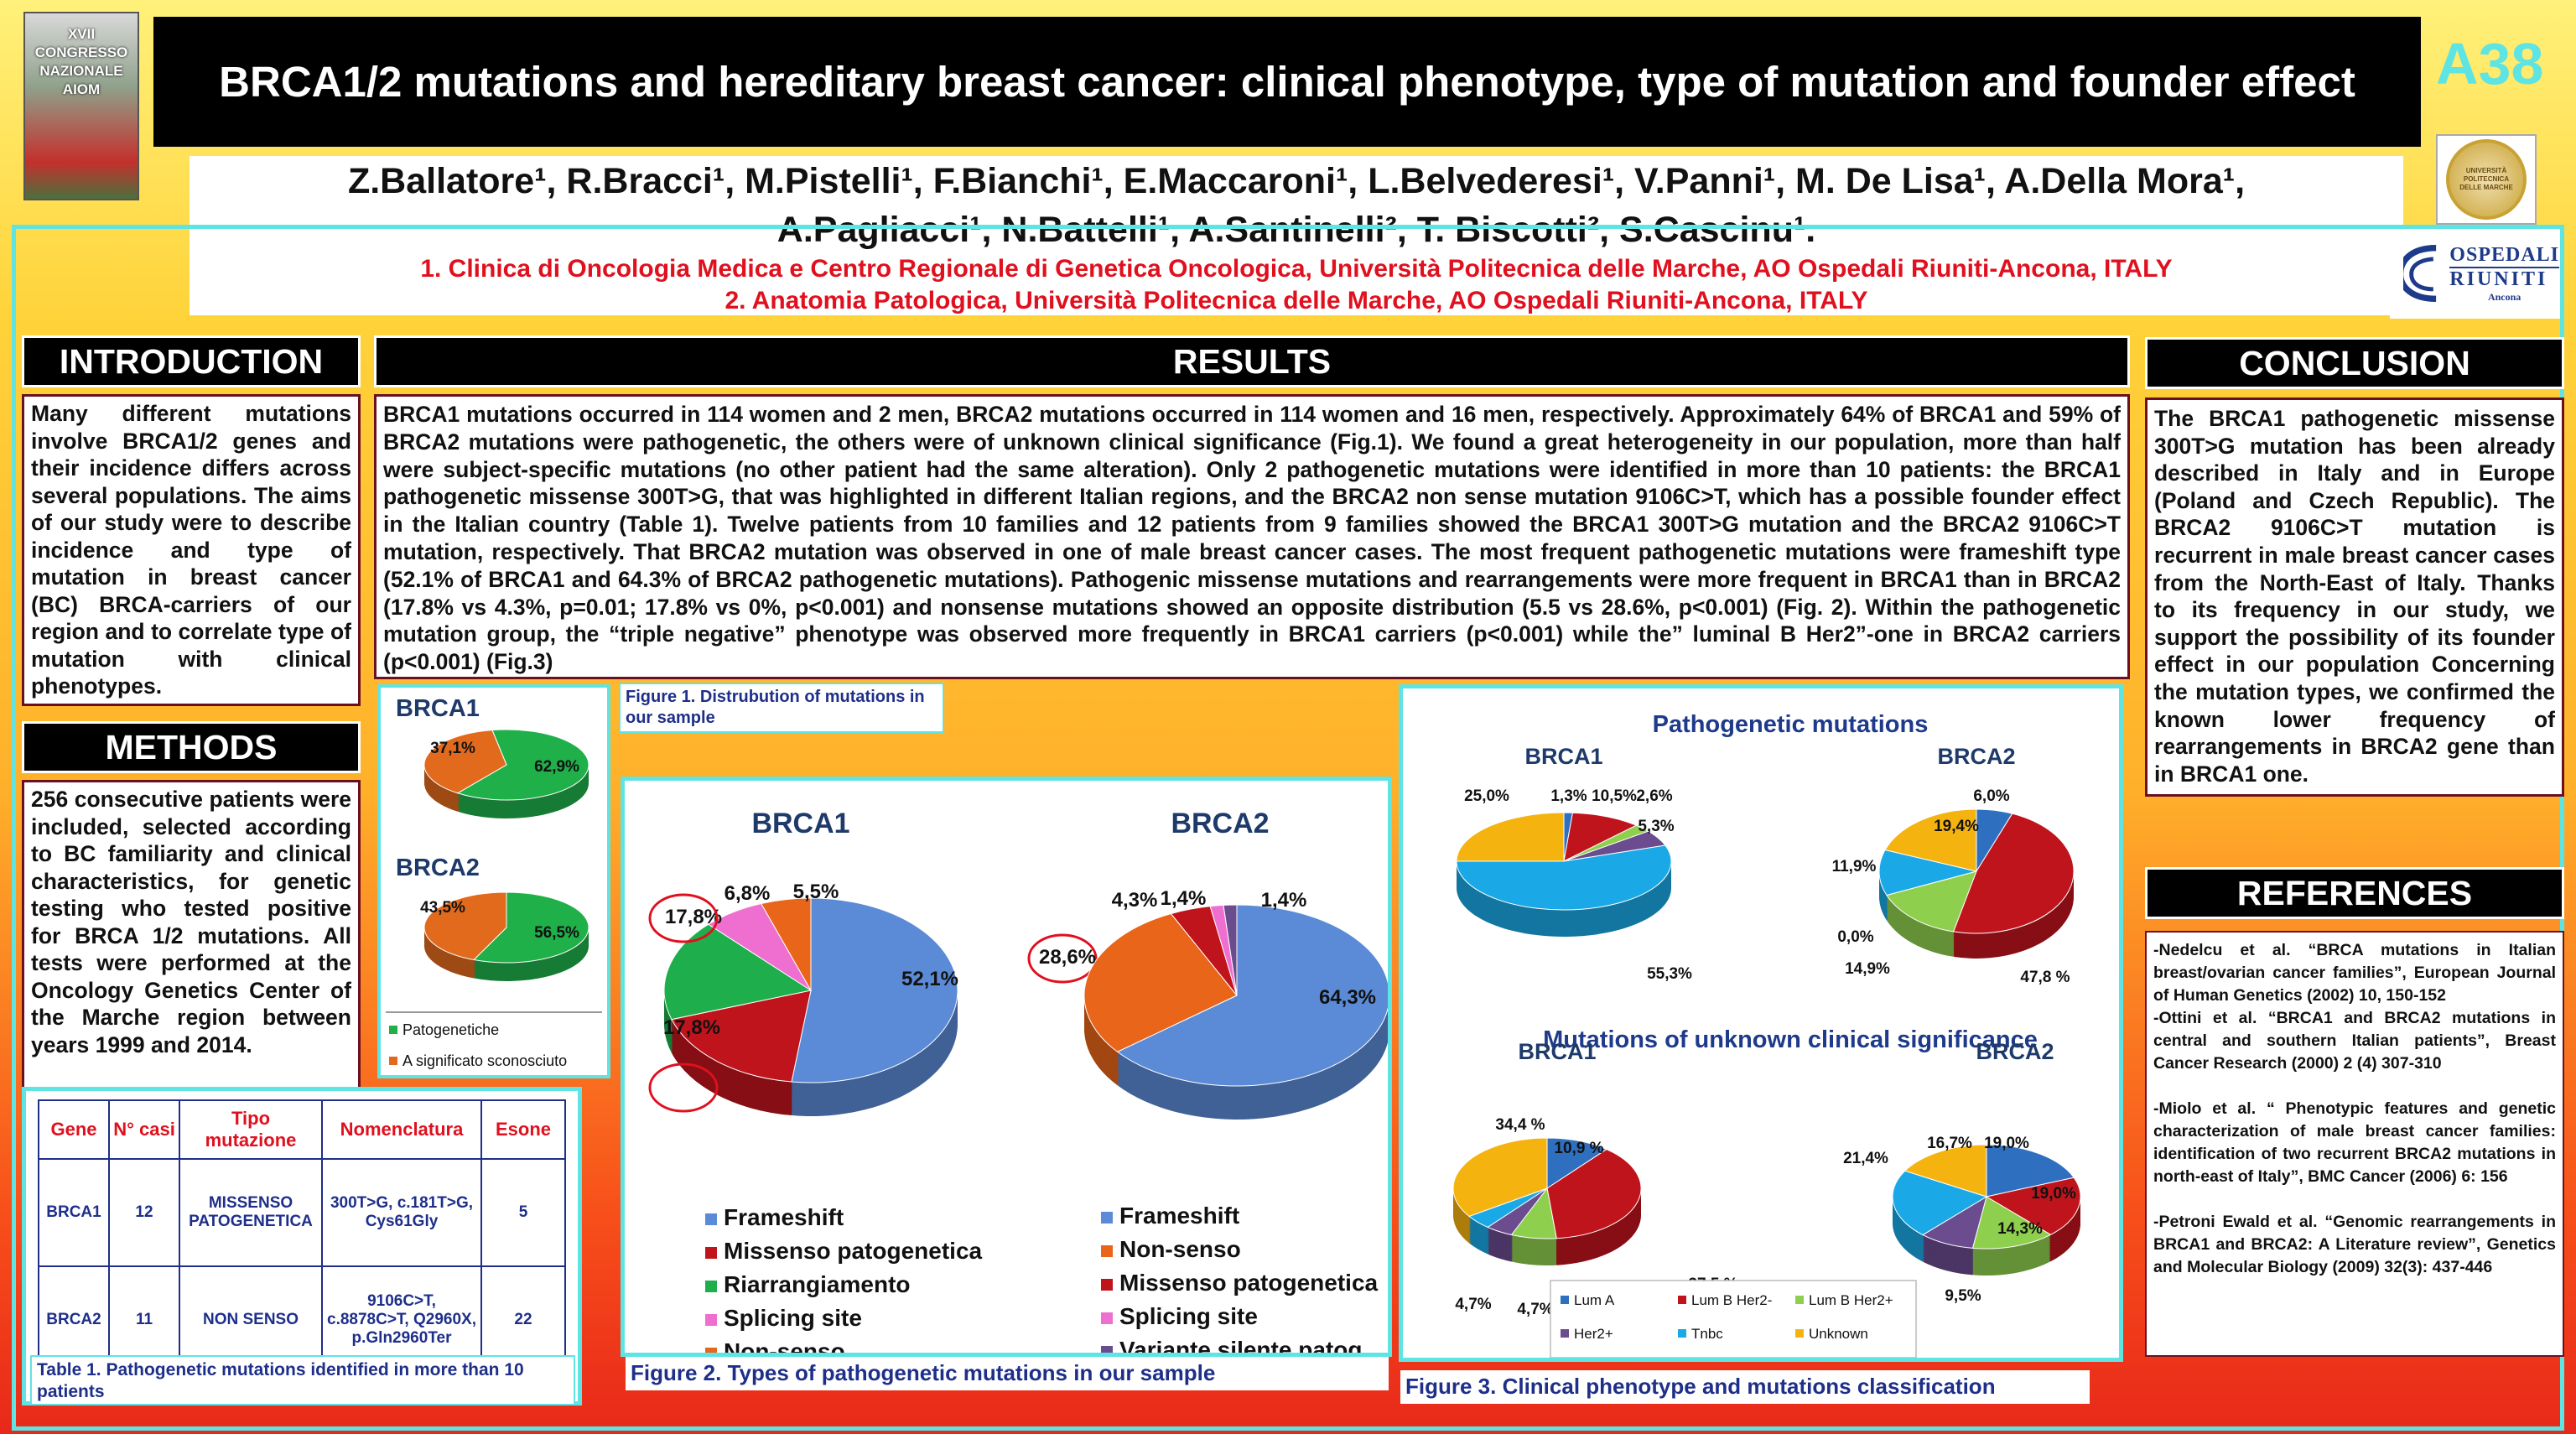 The image size is (2576, 1434). I want to click on pie-data-label: 25,0%, so click(1486, 796).